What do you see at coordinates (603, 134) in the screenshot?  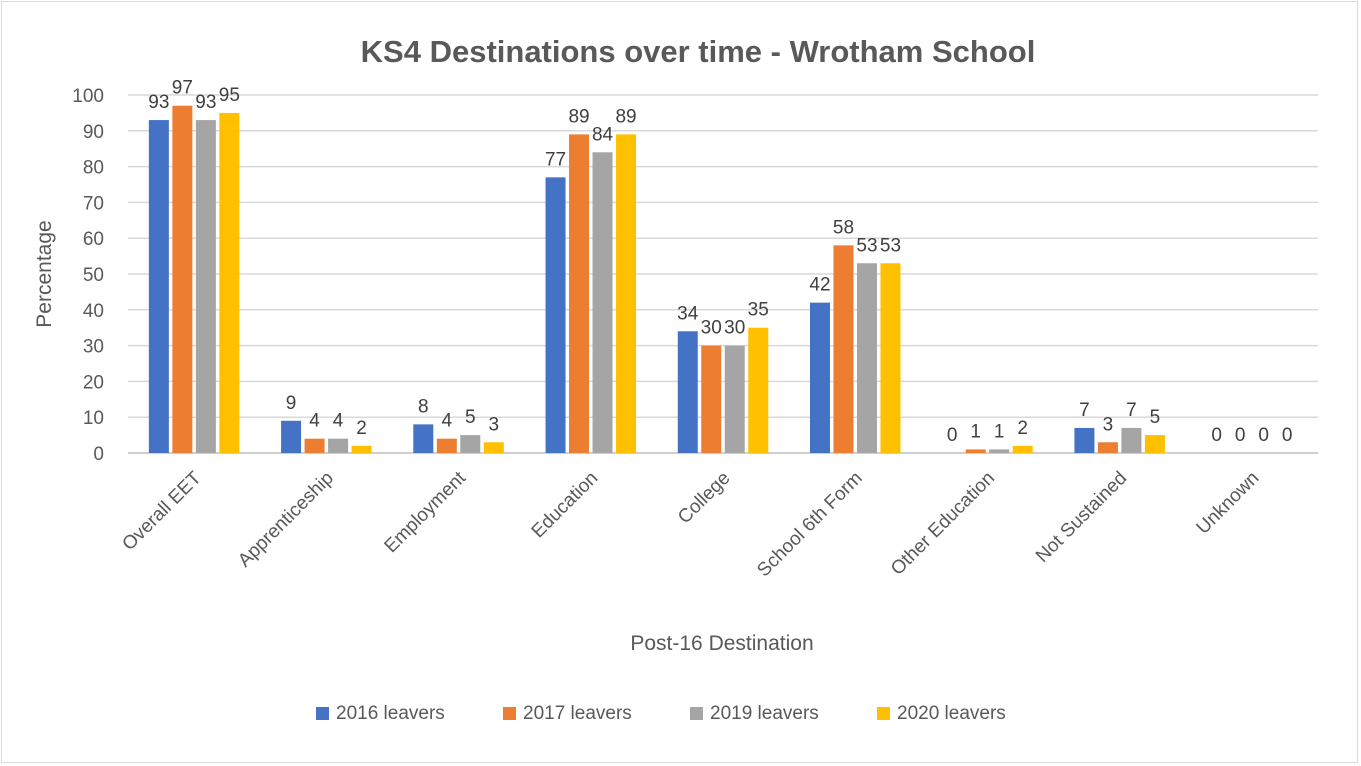 I see `data-label: 84` at bounding box center [603, 134].